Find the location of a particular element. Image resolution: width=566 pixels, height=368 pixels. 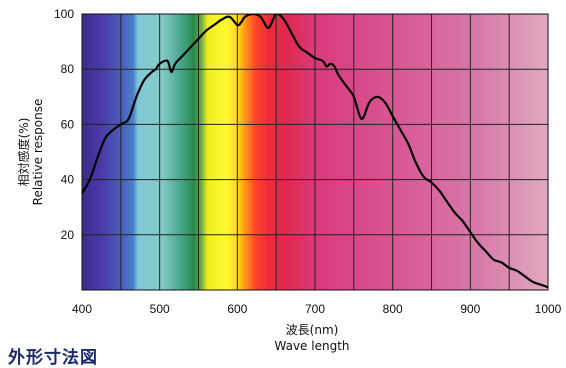

y-axis-ticks: 20 40 60 80 100 is located at coordinates (64, 124).